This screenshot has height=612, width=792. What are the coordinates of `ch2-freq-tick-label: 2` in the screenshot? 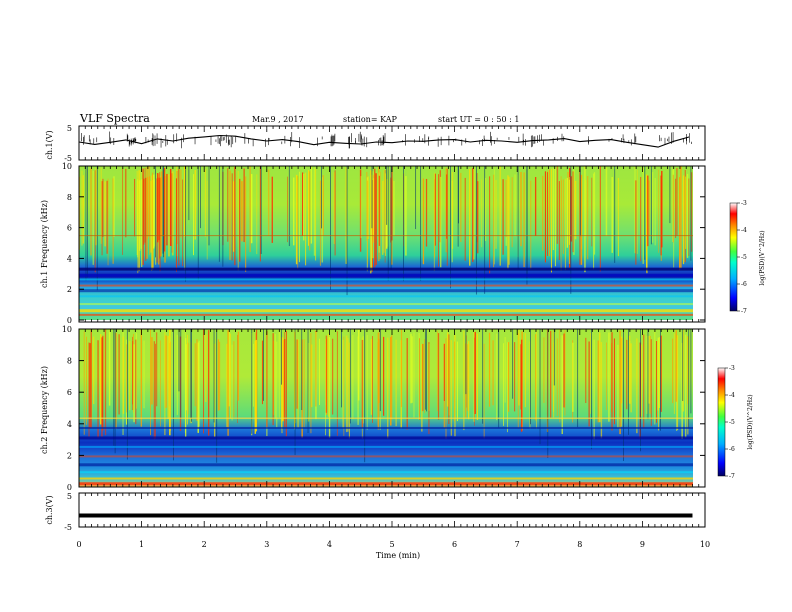 It's located at (69, 455).